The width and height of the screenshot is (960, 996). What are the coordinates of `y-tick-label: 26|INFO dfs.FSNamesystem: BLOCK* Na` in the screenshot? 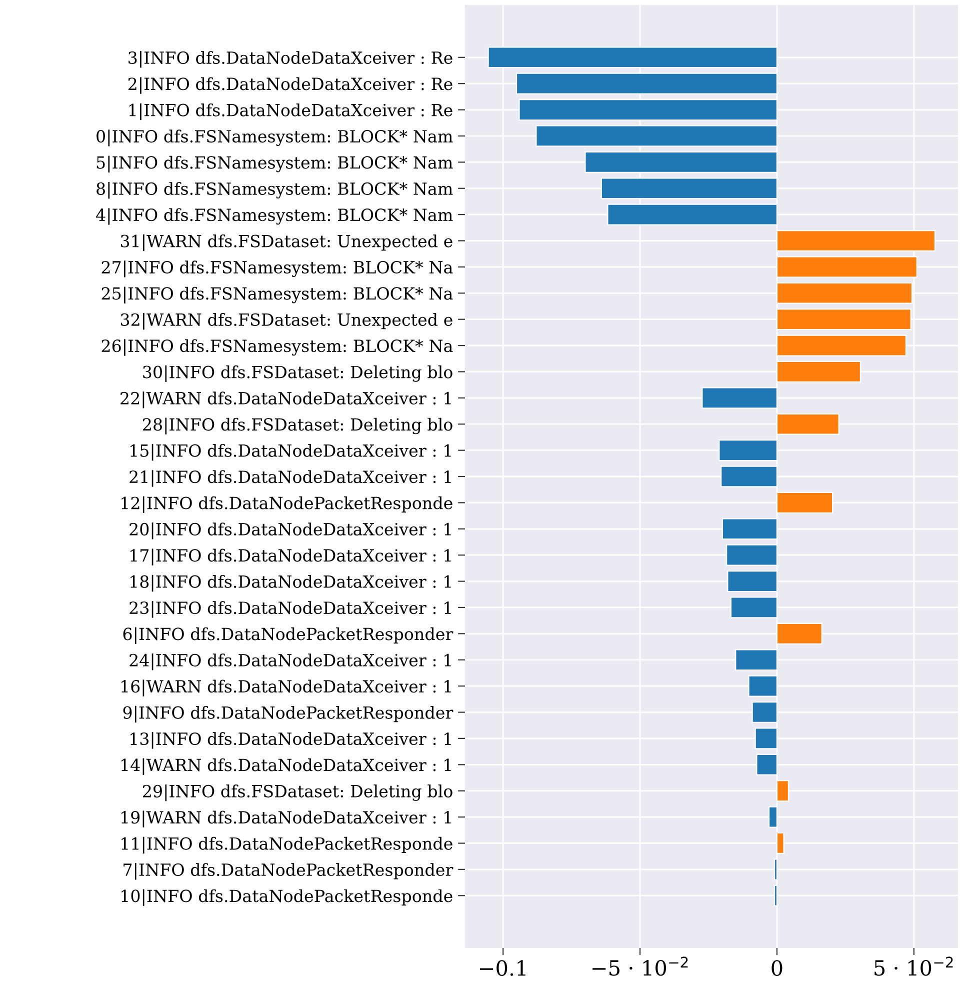 It's located at (277, 347).